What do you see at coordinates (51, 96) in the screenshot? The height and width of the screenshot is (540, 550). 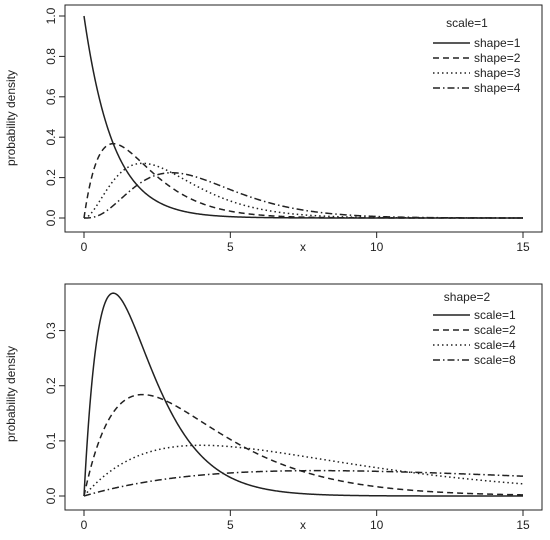 I see `y-tick-label: 0.6` at bounding box center [51, 96].